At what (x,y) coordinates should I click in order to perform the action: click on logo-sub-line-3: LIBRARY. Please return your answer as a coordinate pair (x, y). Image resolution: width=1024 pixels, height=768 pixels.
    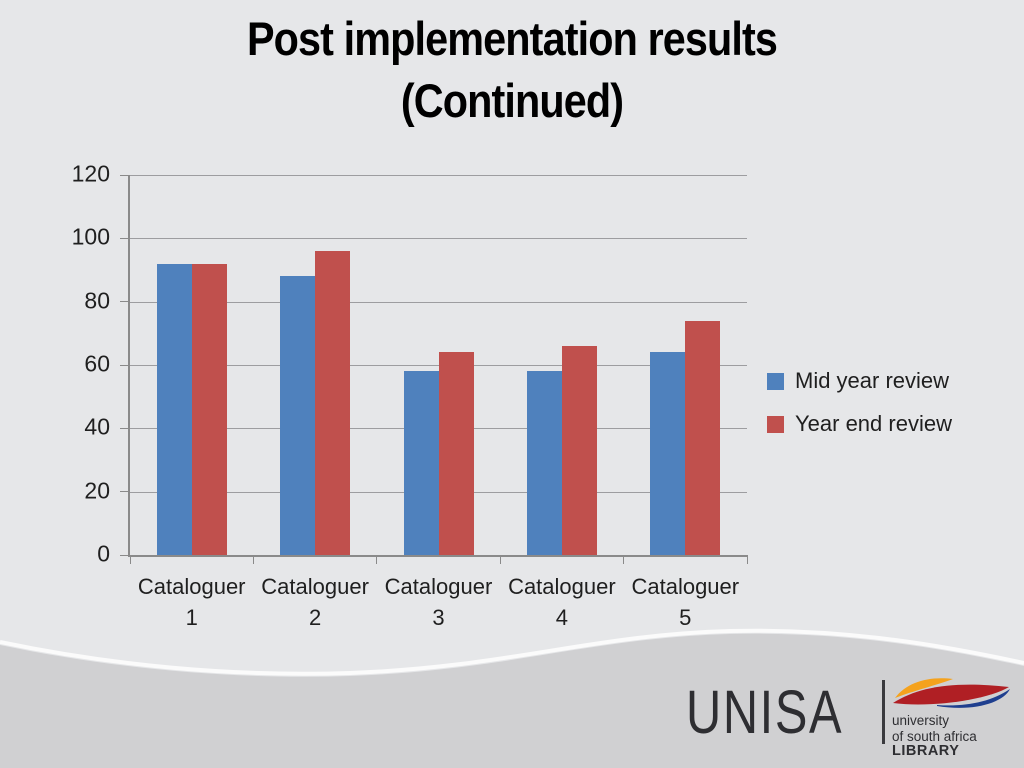
    Looking at the image, I should click on (926, 751).